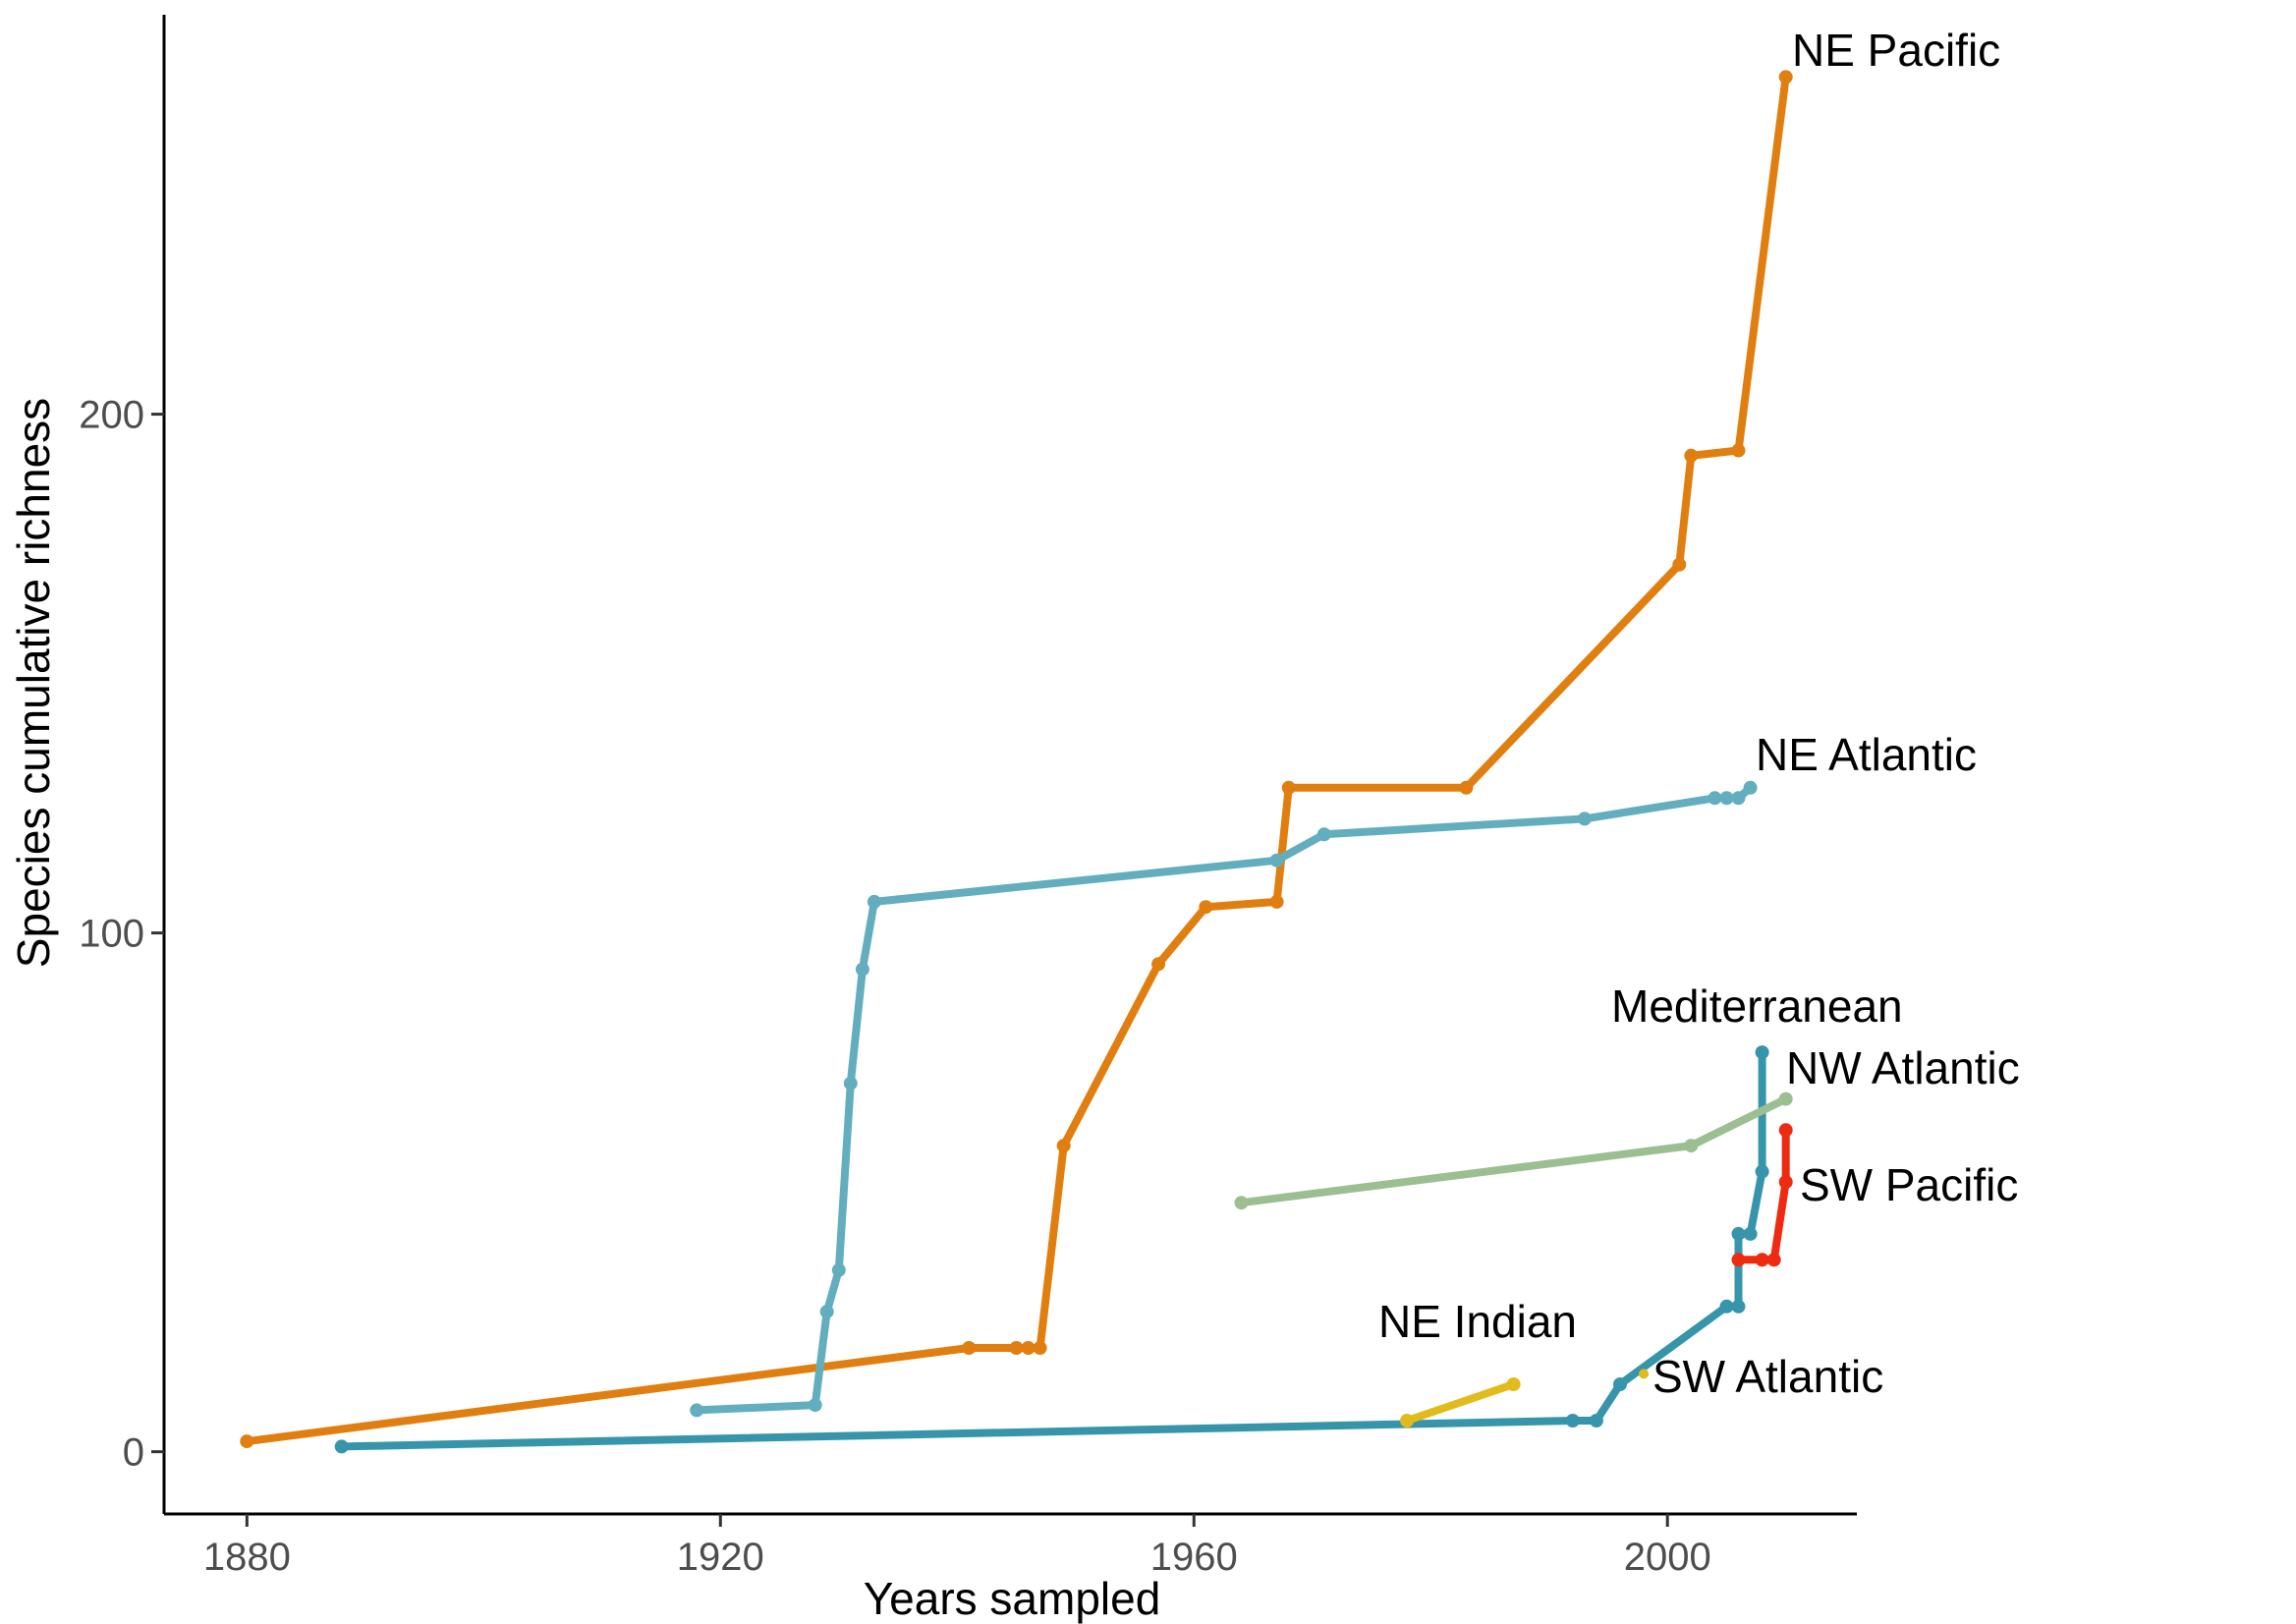 This screenshot has width=2296, height=1624. I want to click on series-ne-indian, so click(1460, 1402).